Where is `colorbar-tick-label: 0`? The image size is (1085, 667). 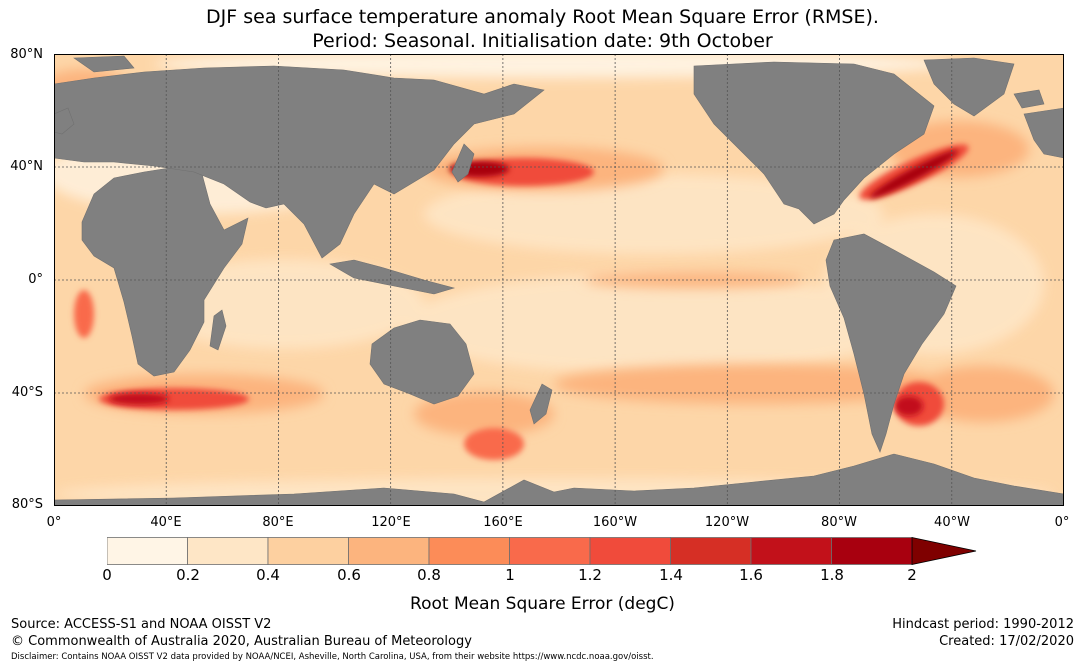
colorbar-tick-label: 0 is located at coordinates (107, 575).